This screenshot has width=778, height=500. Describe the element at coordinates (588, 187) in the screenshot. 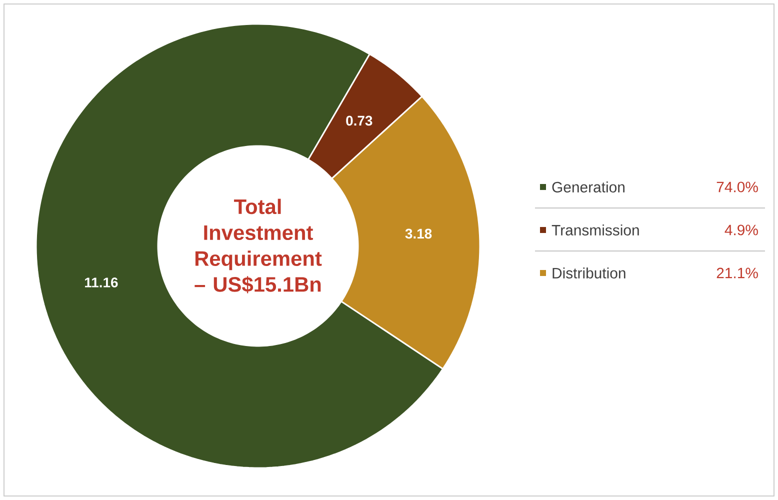

I see `legend-label: Generation` at that location.